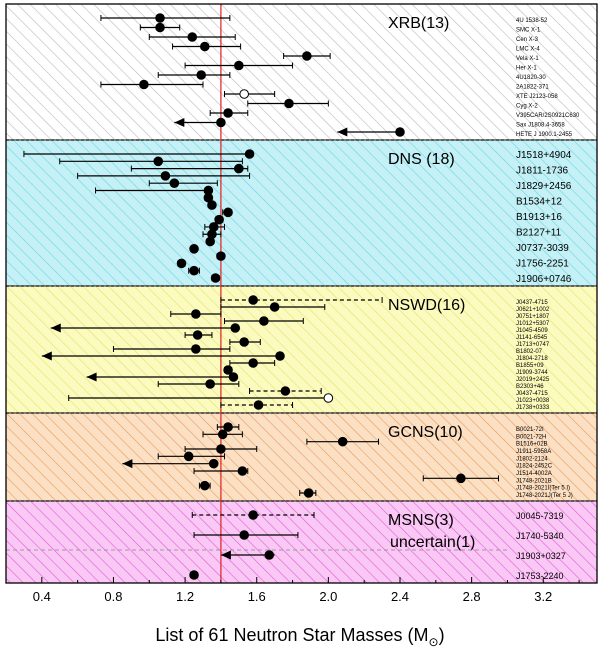 This screenshot has height=652, width=600. What do you see at coordinates (386, 321) in the screenshot?
I see `star-2-3: J1012+5307` at bounding box center [386, 321].